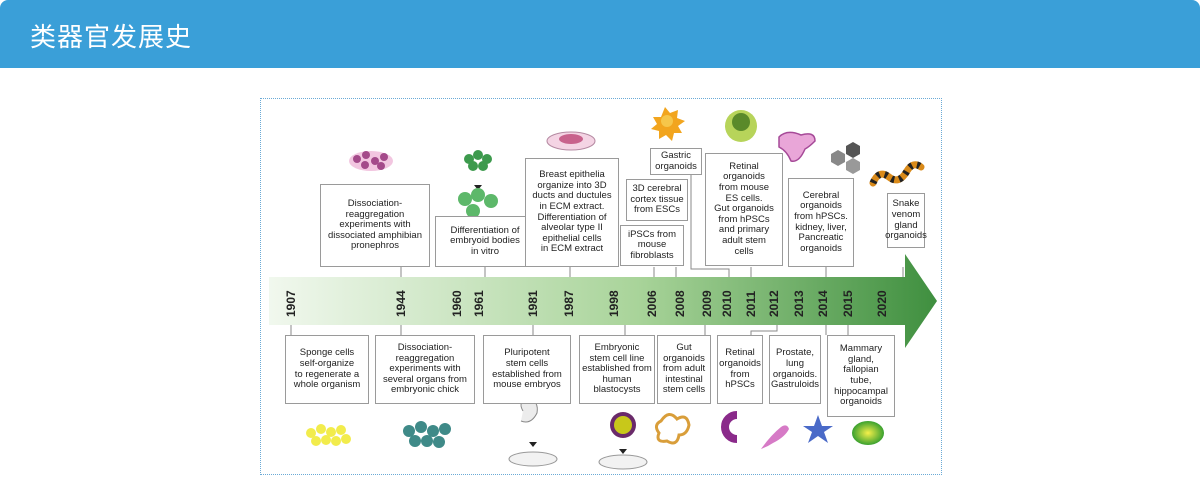 Image resolution: width=1200 pixels, height=478 pixels. I want to click on year-label: 2015, so click(848, 303).